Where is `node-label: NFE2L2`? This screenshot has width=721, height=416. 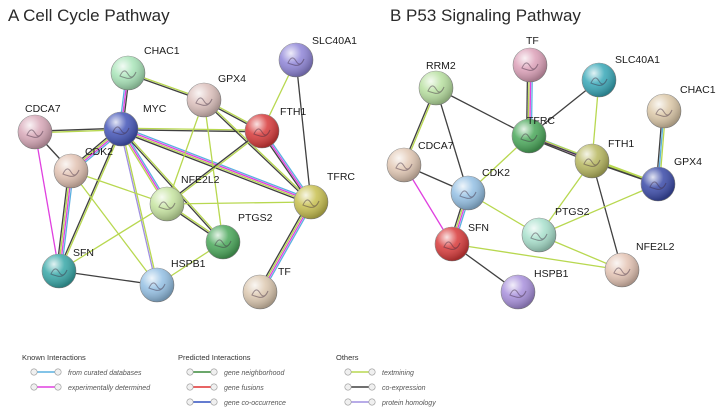 node-label: NFE2L2 is located at coordinates (655, 247).